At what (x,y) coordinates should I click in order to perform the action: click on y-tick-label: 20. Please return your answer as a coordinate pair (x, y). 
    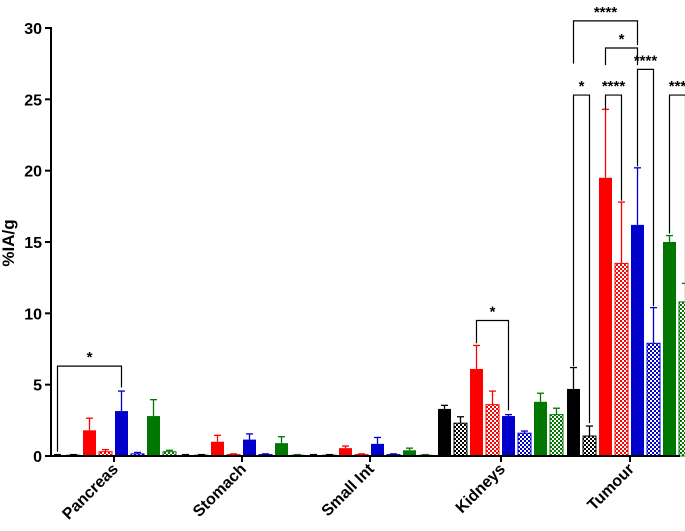
    Looking at the image, I should click on (33, 172).